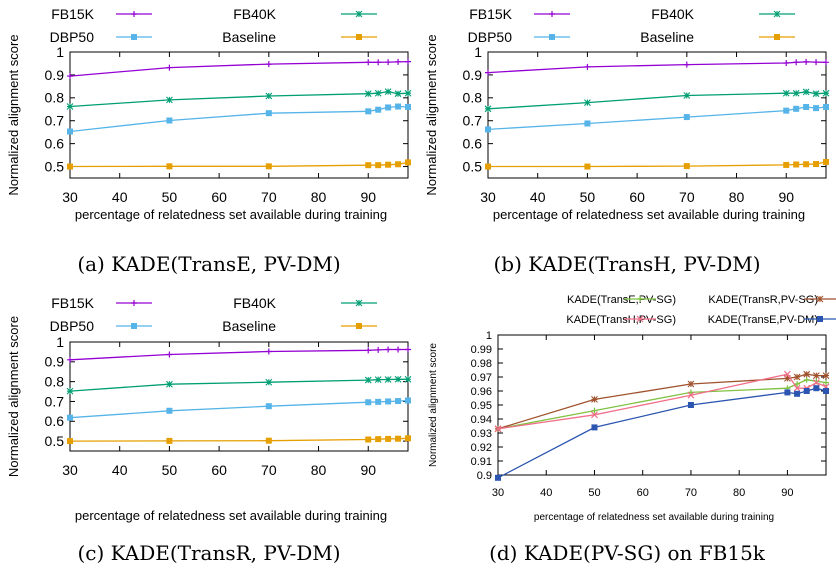 The width and height of the screenshot is (836, 571). I want to click on series-kade-transh-pv-sg, so click(662, 401).